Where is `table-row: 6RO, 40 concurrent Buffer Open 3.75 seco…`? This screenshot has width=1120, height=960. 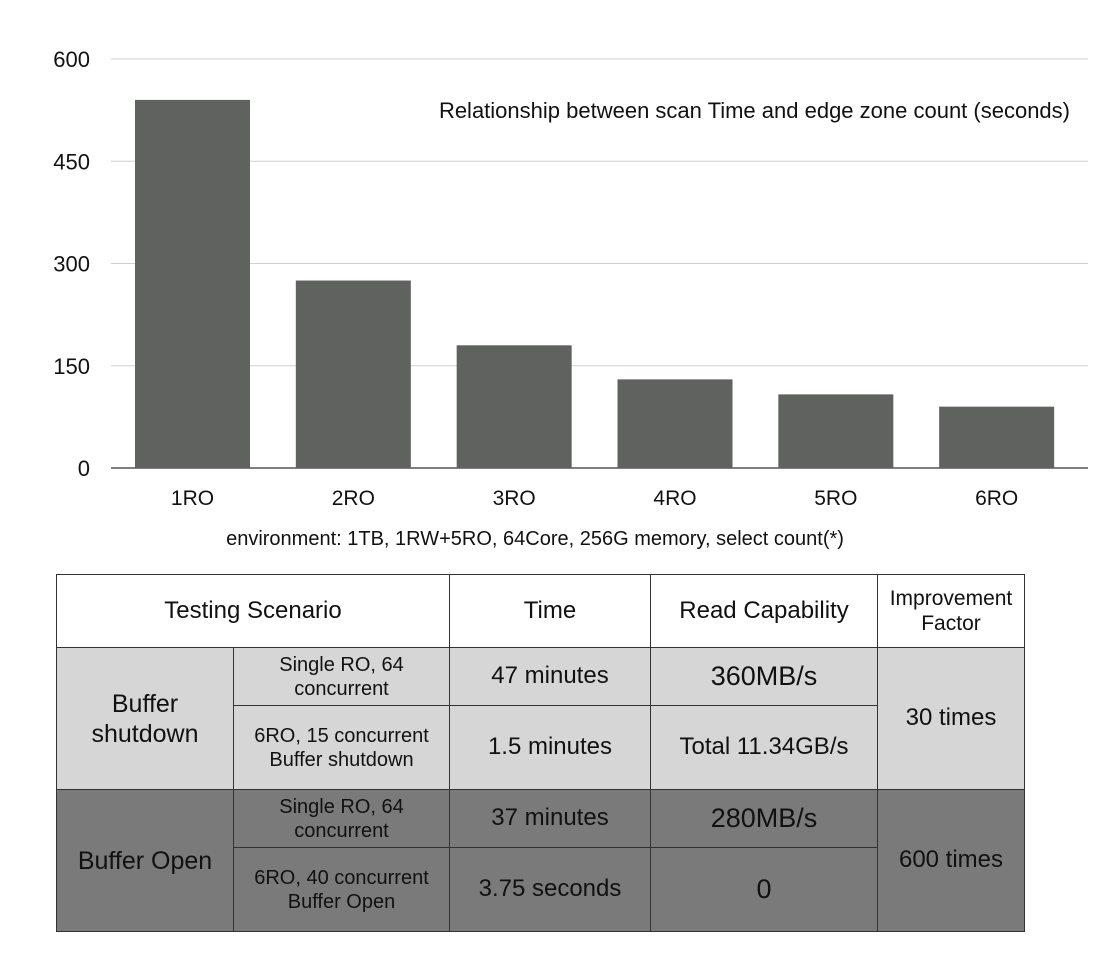
table-row: 6RO, 40 concurrent Buffer Open 3.75 seco… is located at coordinates (541, 889).